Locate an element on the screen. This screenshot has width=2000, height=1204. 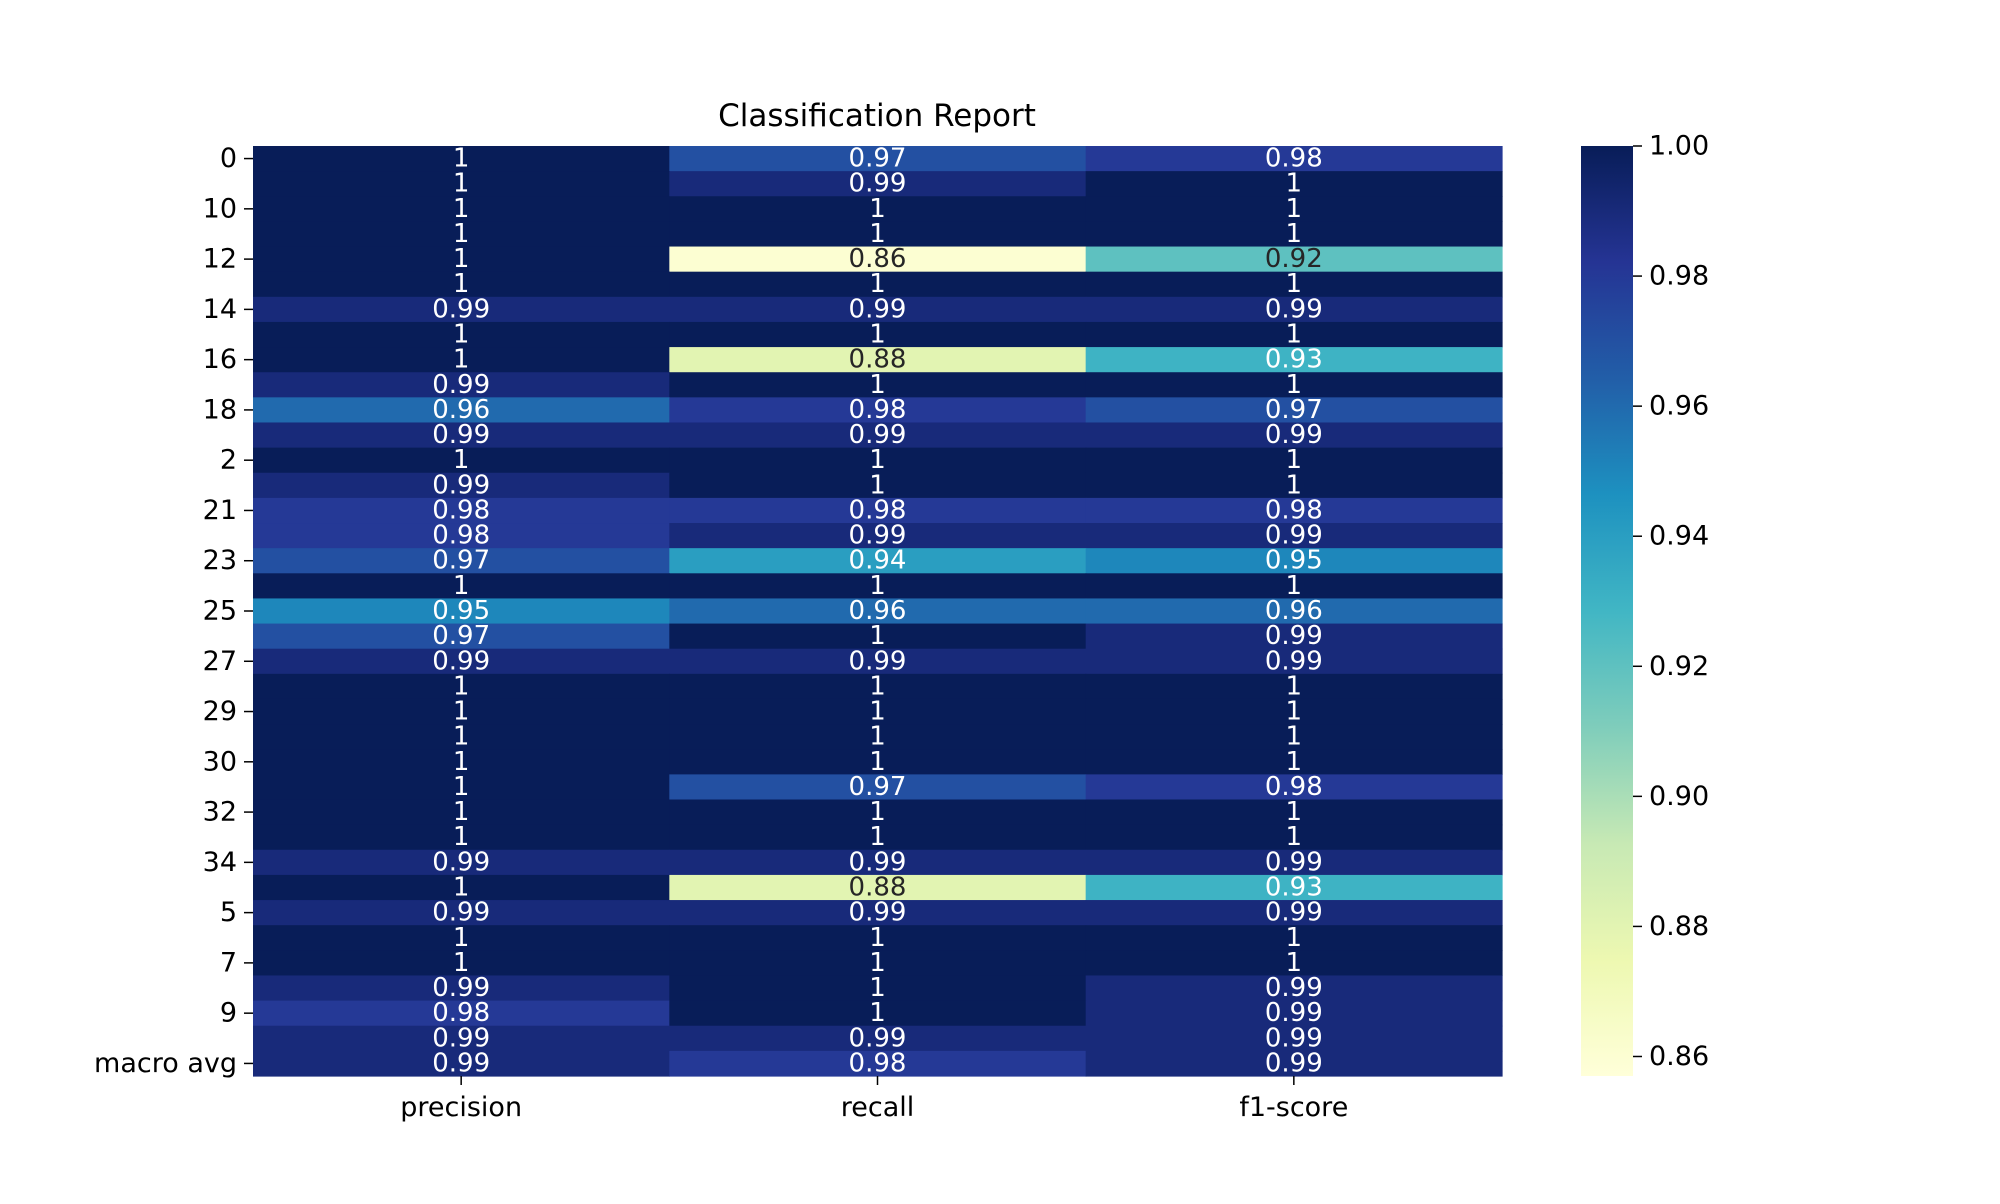
cell-value-label: 0.95 is located at coordinates (461, 611).